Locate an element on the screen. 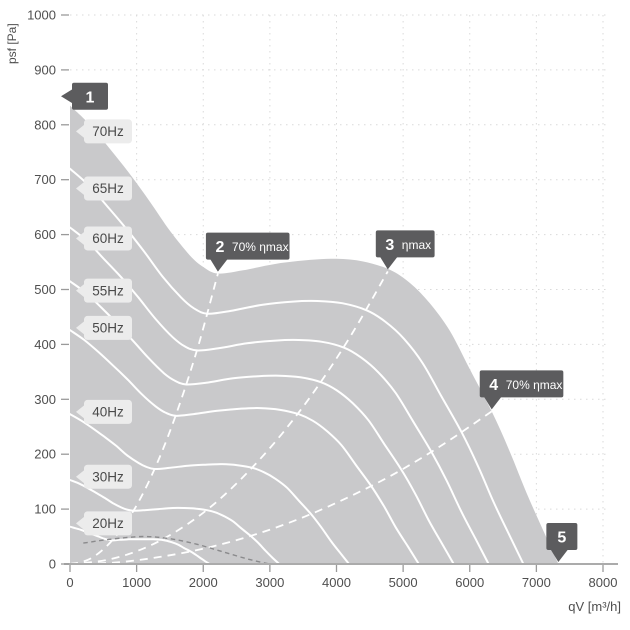  marker-number: 1 is located at coordinates (90, 97).